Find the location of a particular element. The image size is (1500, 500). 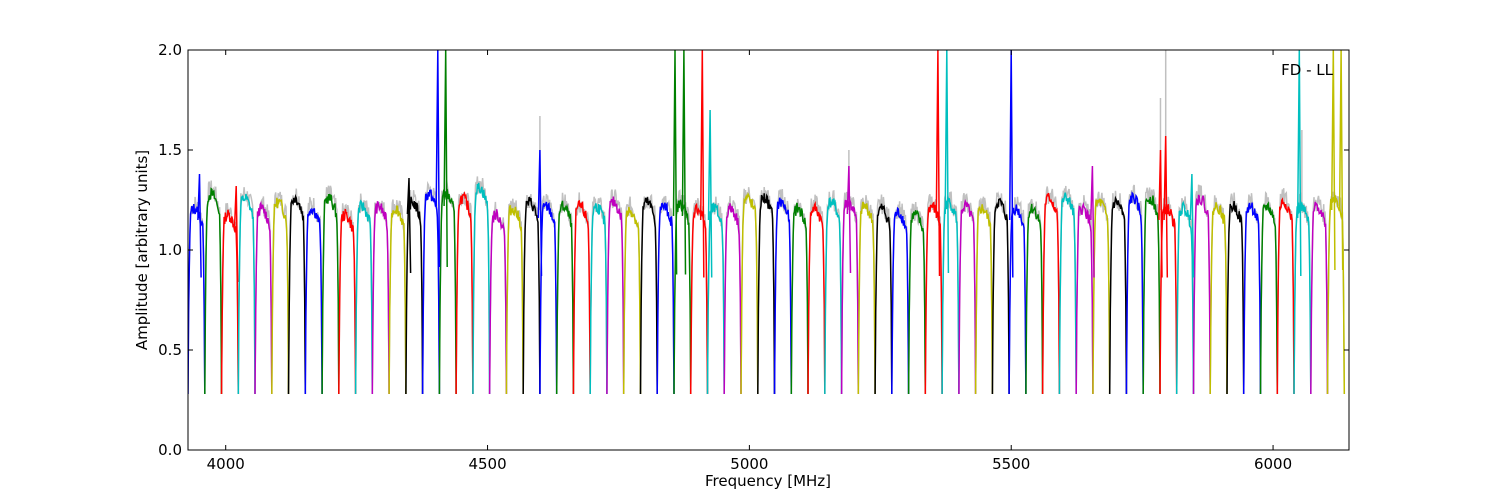

x-tick-label: 5500 is located at coordinates (1011, 464).